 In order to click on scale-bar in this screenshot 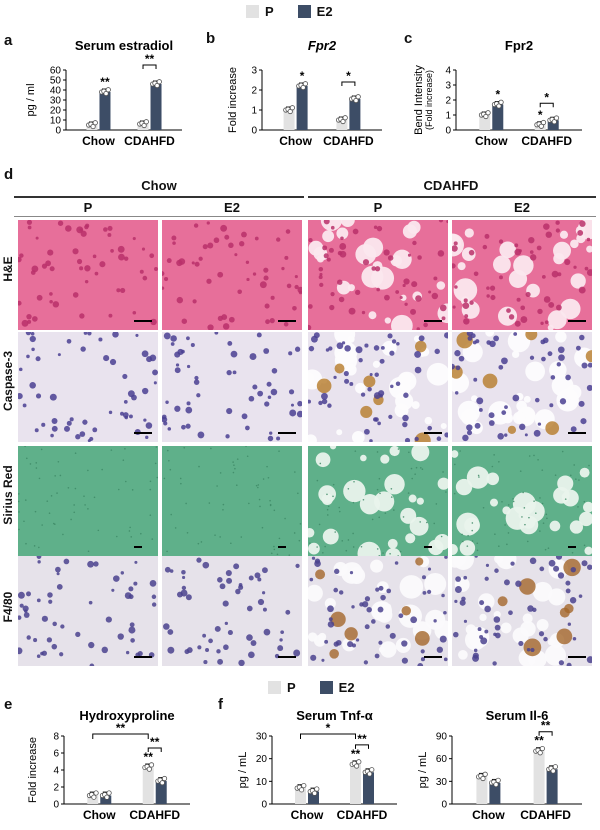, I will do `click(287, 433)`.